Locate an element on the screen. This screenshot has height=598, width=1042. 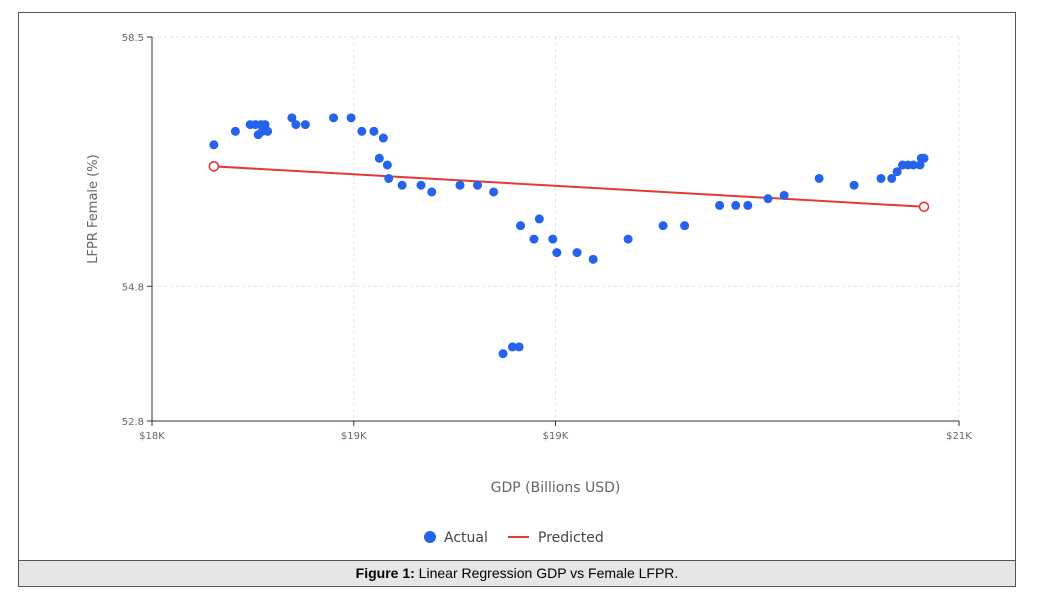
x-axis-title: GDP (Billions USD) is located at coordinates (556, 488).